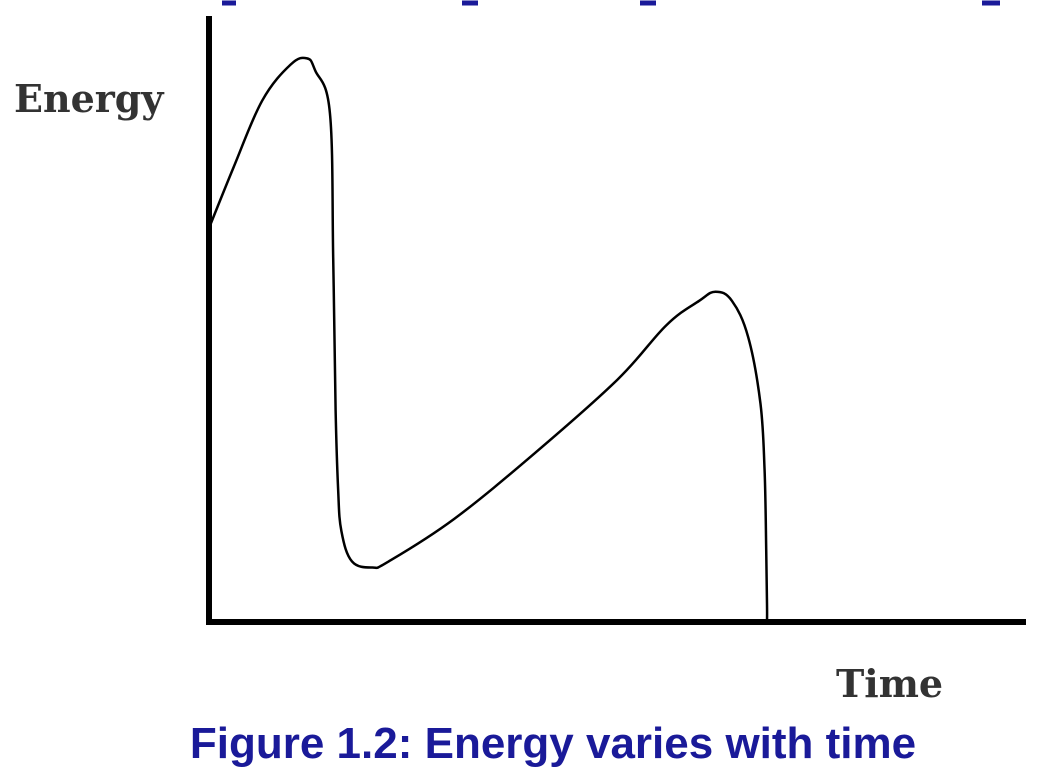 This screenshot has width=1046, height=784. I want to click on figure-caption: Figure 1.2: Energy varies with time, so click(553, 743).